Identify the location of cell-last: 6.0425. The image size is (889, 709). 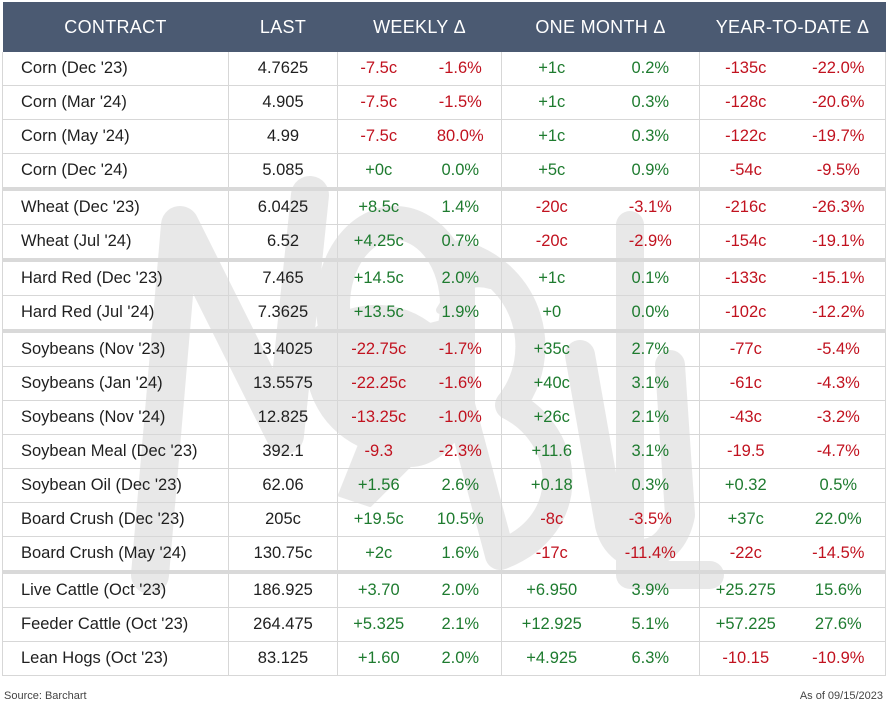
(283, 206).